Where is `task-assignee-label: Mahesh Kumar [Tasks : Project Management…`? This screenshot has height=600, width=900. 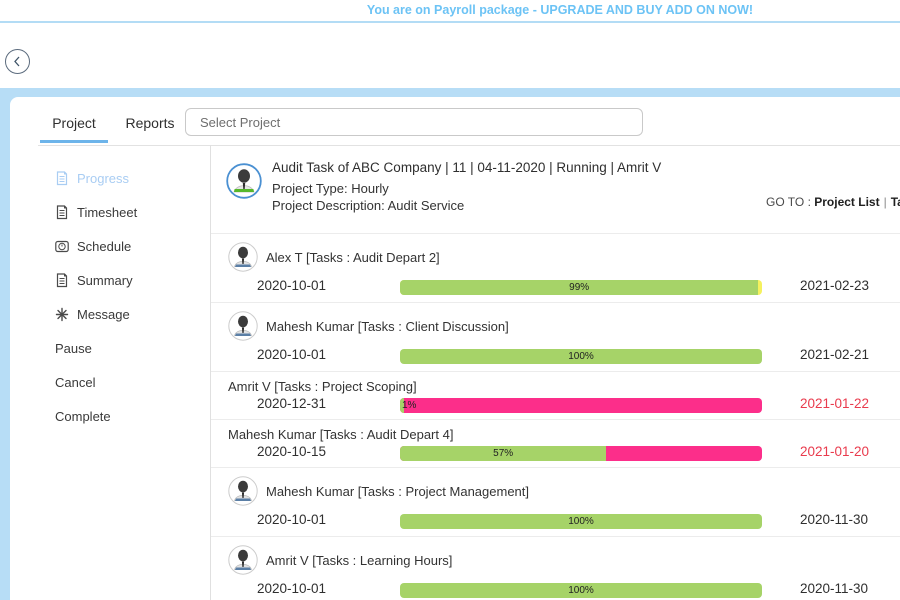
task-assignee-label: Mahesh Kumar [Tasks : Project Management… is located at coordinates (398, 491).